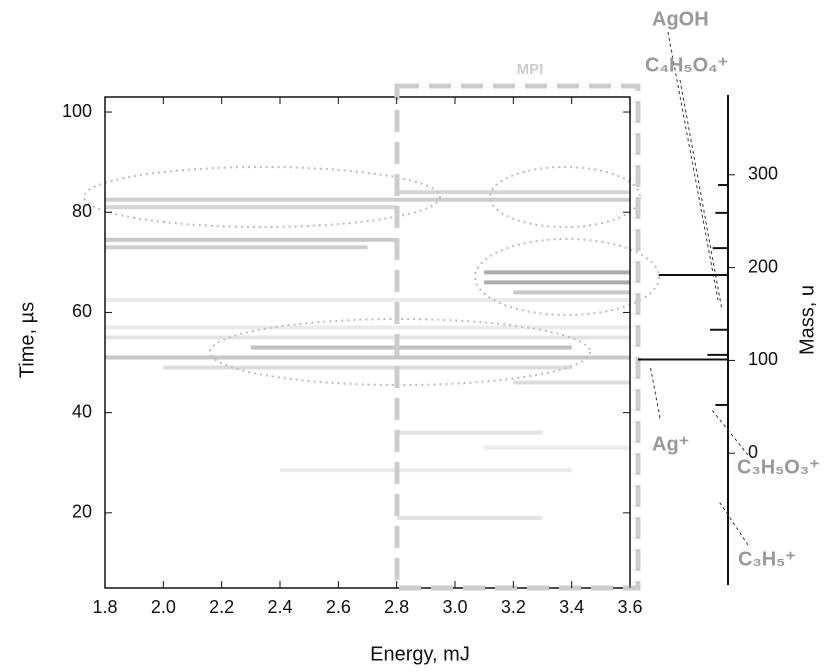  What do you see at coordinates (763, 174) in the screenshot?
I see `y2-tick-label: 300` at bounding box center [763, 174].